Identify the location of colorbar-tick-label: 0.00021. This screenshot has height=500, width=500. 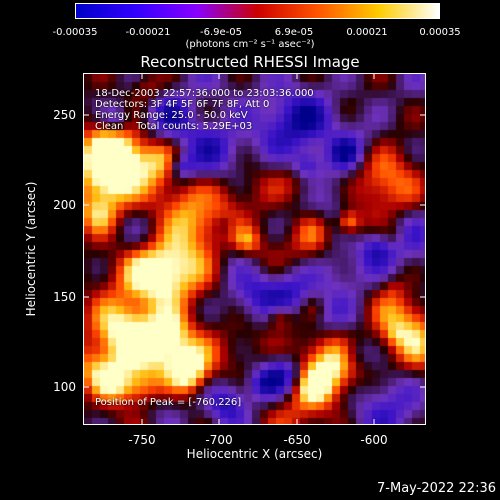
(367, 32).